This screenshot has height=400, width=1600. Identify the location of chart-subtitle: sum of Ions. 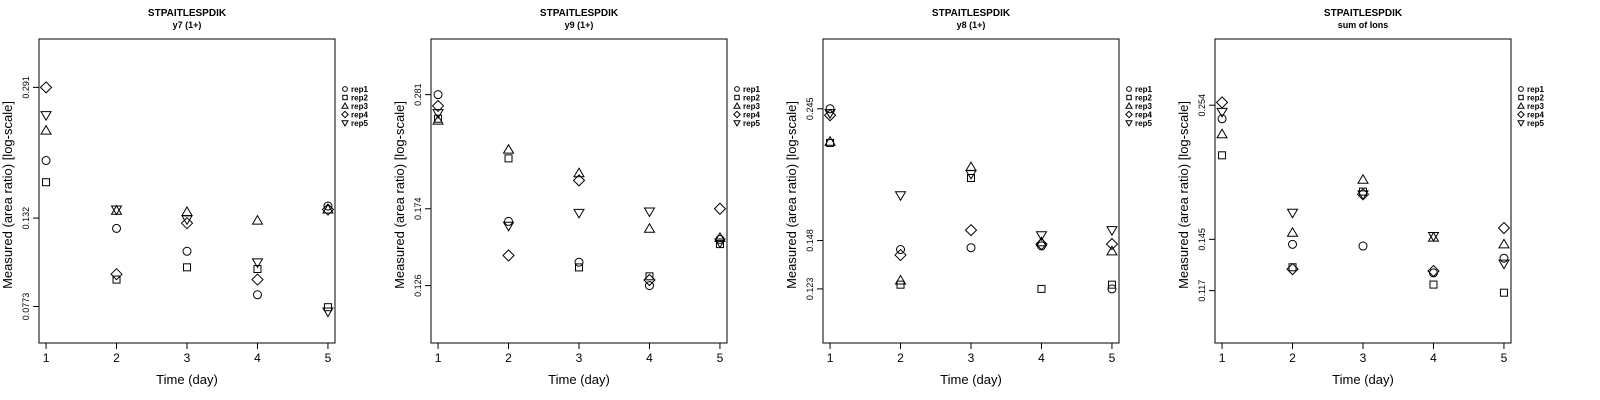
(1363, 25).